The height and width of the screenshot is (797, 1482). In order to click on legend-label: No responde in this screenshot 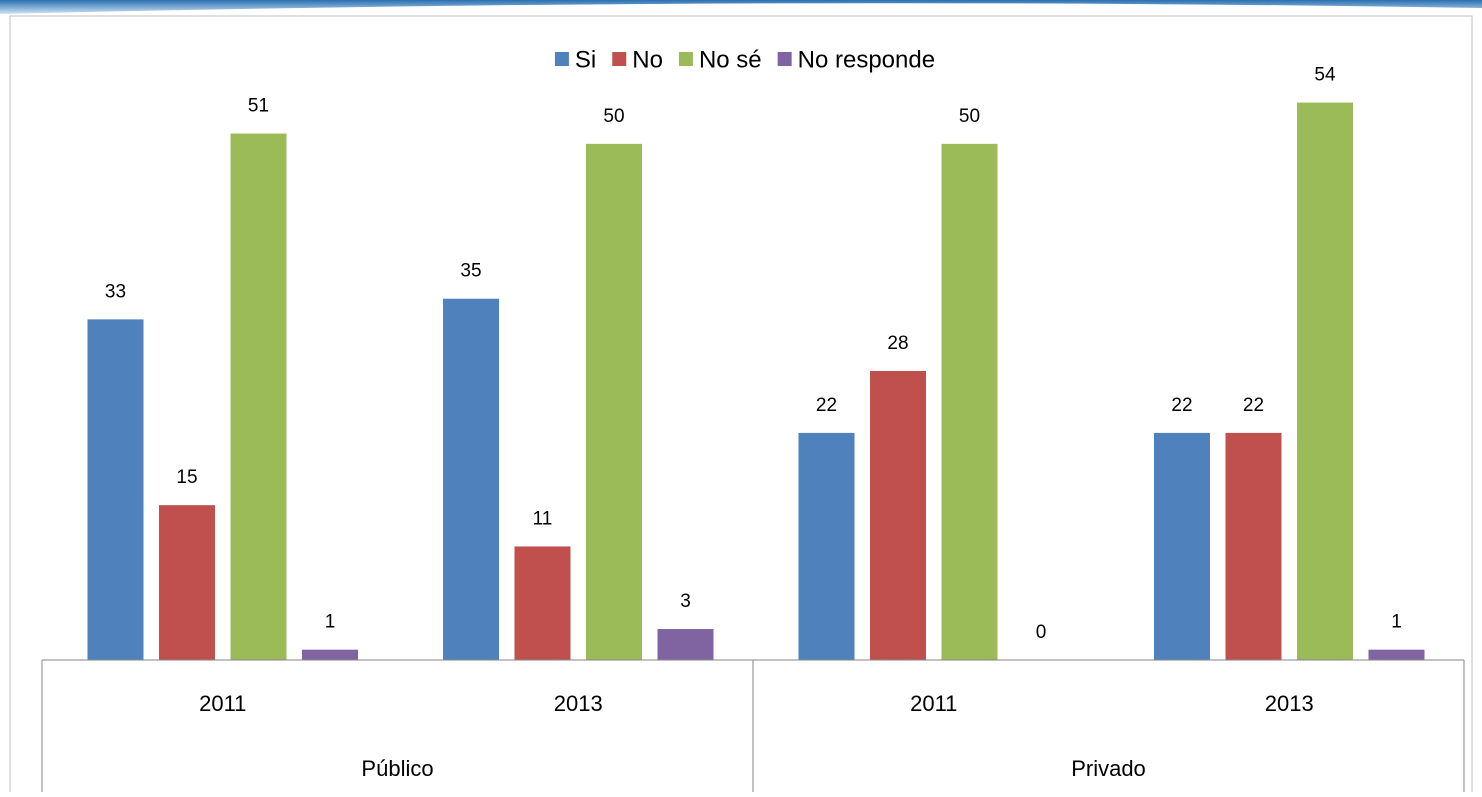, I will do `click(866, 59)`.